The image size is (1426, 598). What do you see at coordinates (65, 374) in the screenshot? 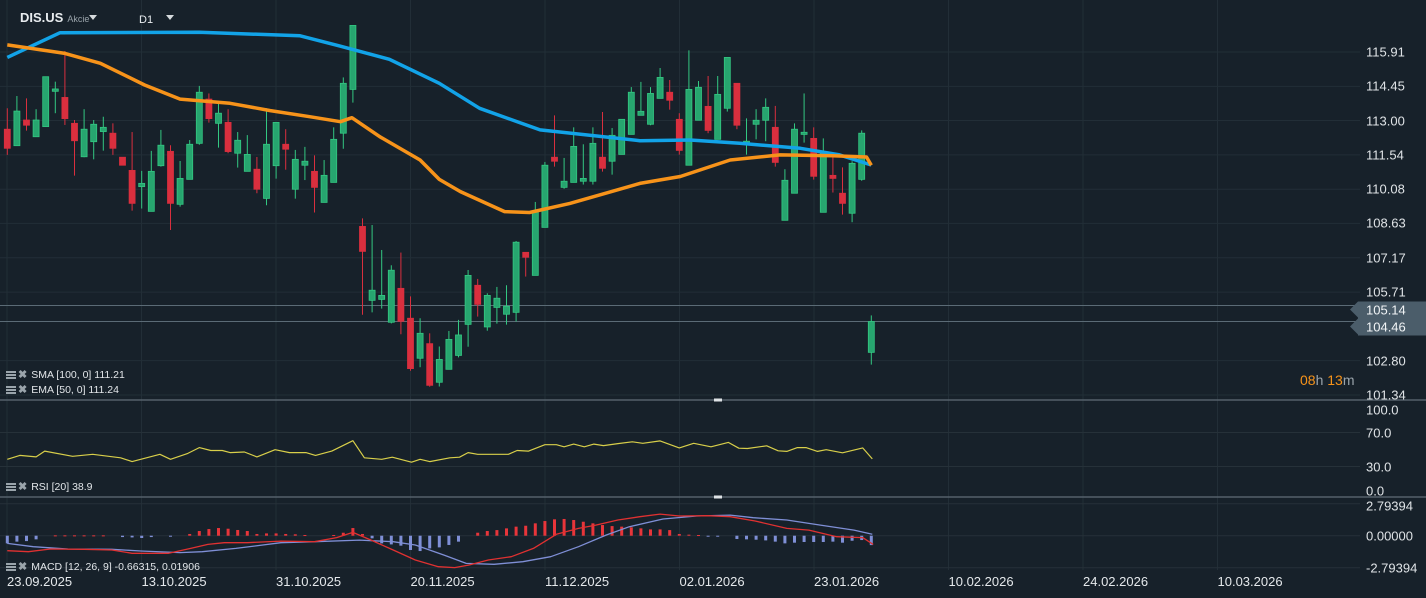
I see `legend-sma: ✖ SMA [100, 0] 111.21` at bounding box center [65, 374].